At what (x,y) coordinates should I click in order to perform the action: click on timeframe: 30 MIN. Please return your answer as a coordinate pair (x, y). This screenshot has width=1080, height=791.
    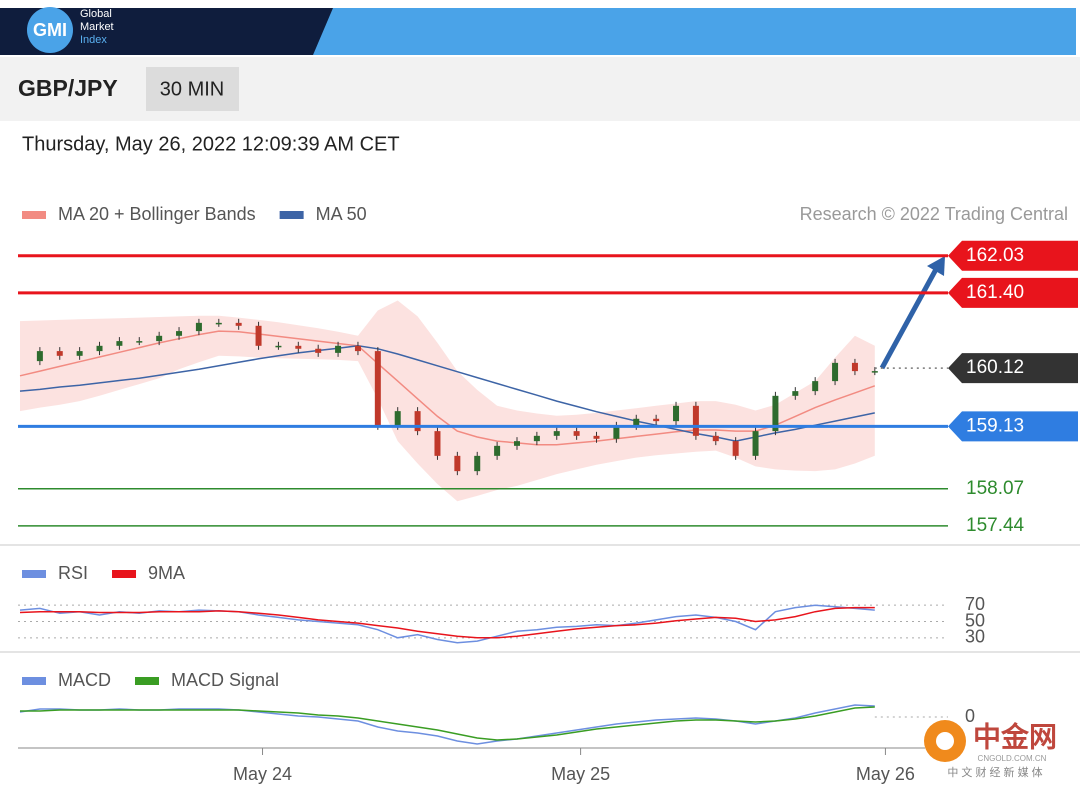
    Looking at the image, I should click on (192, 89).